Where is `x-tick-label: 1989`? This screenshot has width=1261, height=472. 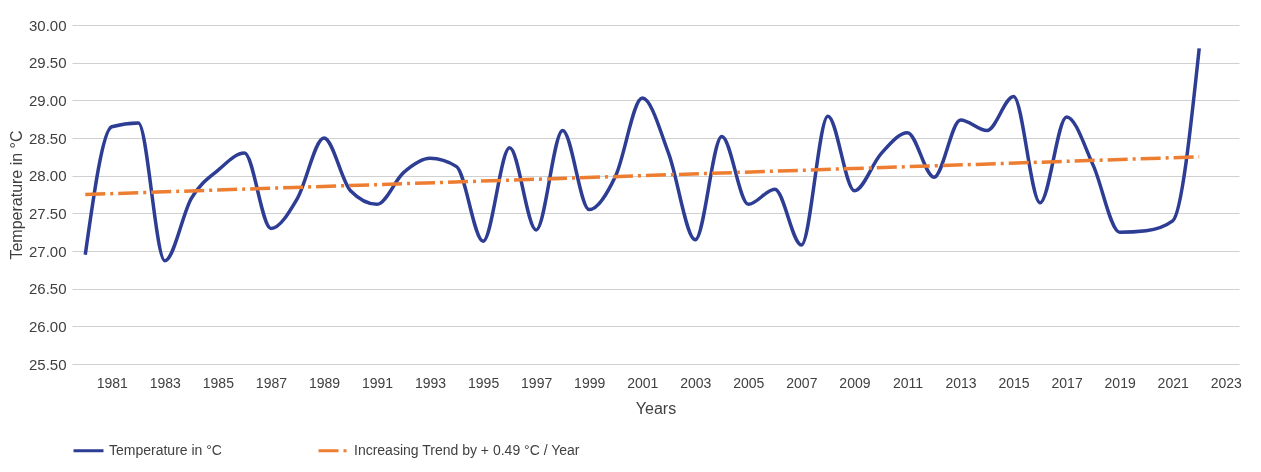 x-tick-label: 1989 is located at coordinates (324, 382).